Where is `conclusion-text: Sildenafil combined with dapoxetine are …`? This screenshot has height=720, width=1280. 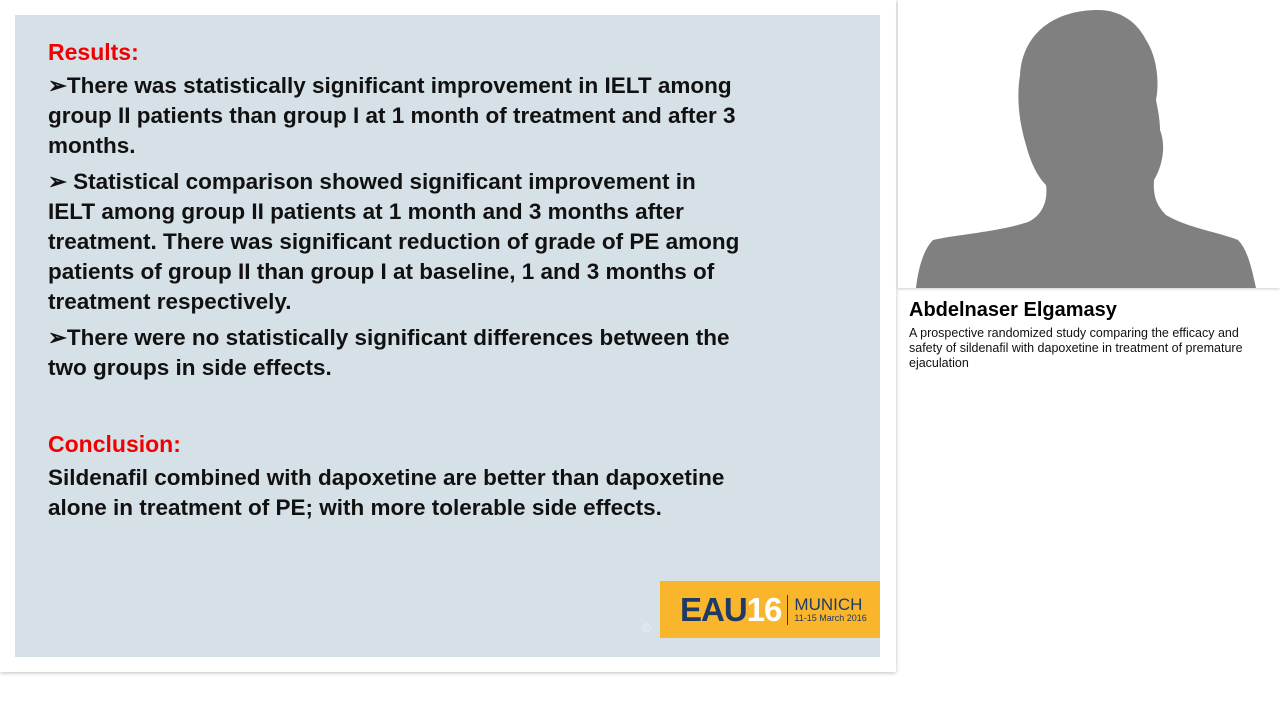
conclusion-text: Sildenafil combined with dapoxetine are … is located at coordinates (448, 493).